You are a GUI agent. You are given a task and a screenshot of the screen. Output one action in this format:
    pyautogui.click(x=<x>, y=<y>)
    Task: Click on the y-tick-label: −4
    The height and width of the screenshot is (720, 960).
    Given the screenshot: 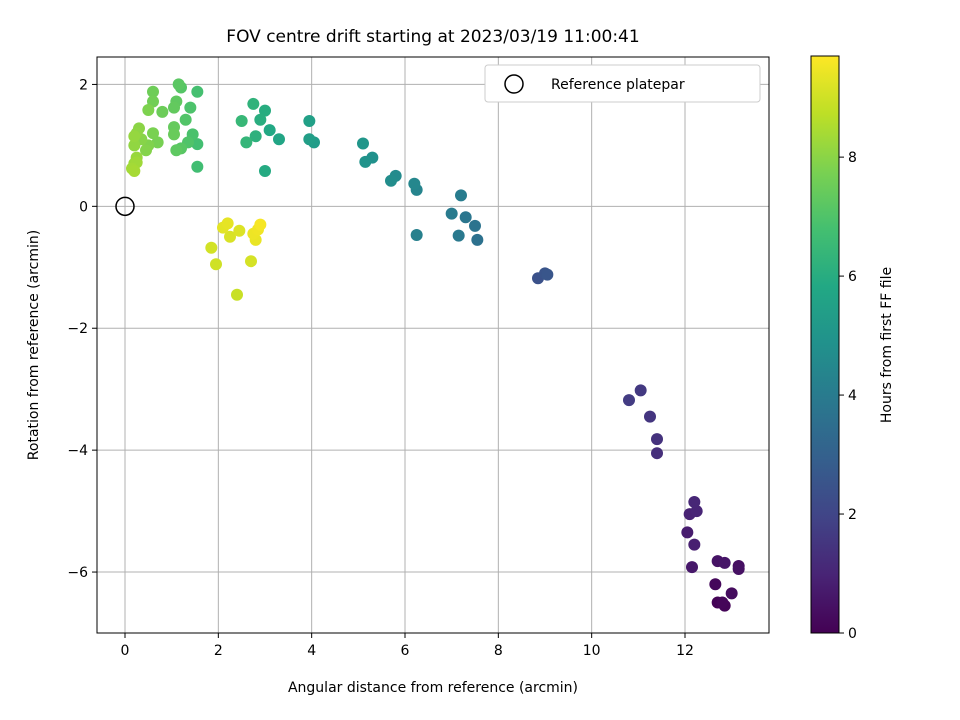 What is the action you would take?
    pyautogui.click(x=77, y=451)
    